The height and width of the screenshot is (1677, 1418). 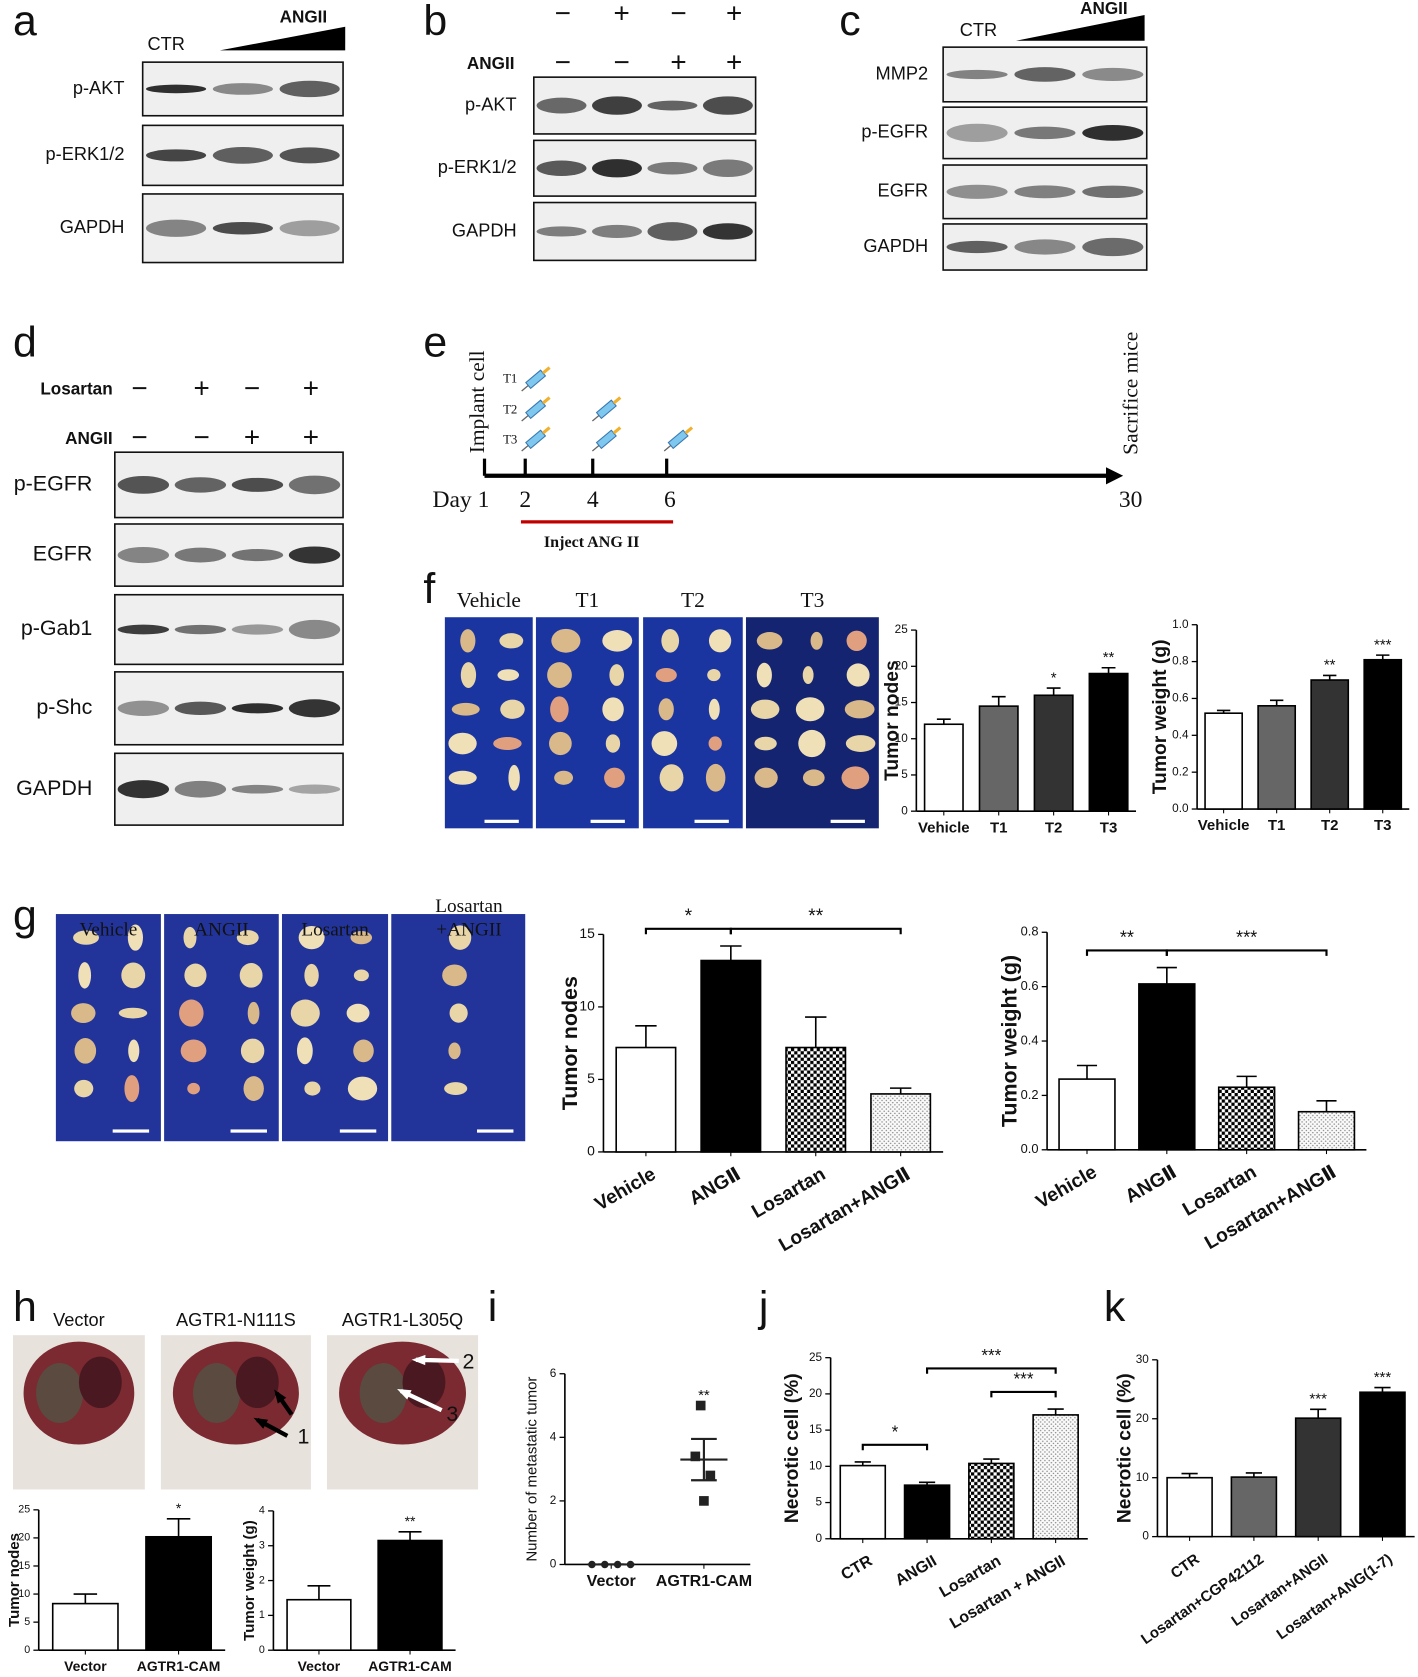 What do you see at coordinates (64, 707) in the screenshot?
I see `blot-label: p-Shc` at bounding box center [64, 707].